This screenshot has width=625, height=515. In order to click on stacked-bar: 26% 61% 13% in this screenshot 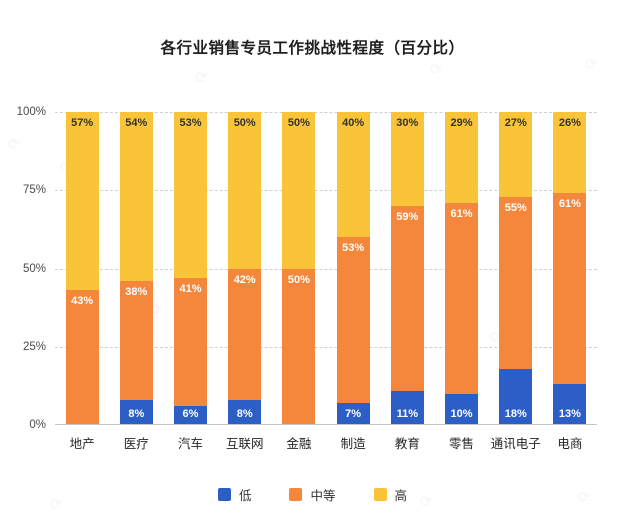, I will do `click(570, 268)`.